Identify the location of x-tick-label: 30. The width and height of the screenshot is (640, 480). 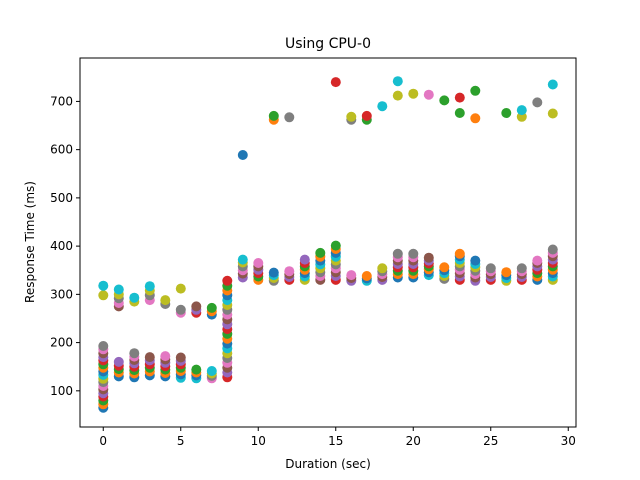
(568, 441).